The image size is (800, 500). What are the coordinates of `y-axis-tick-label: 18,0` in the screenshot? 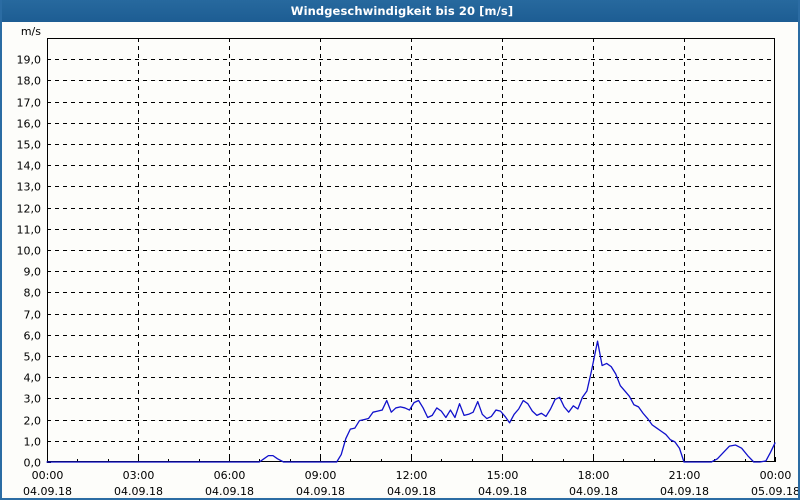 It's located at (29, 81).